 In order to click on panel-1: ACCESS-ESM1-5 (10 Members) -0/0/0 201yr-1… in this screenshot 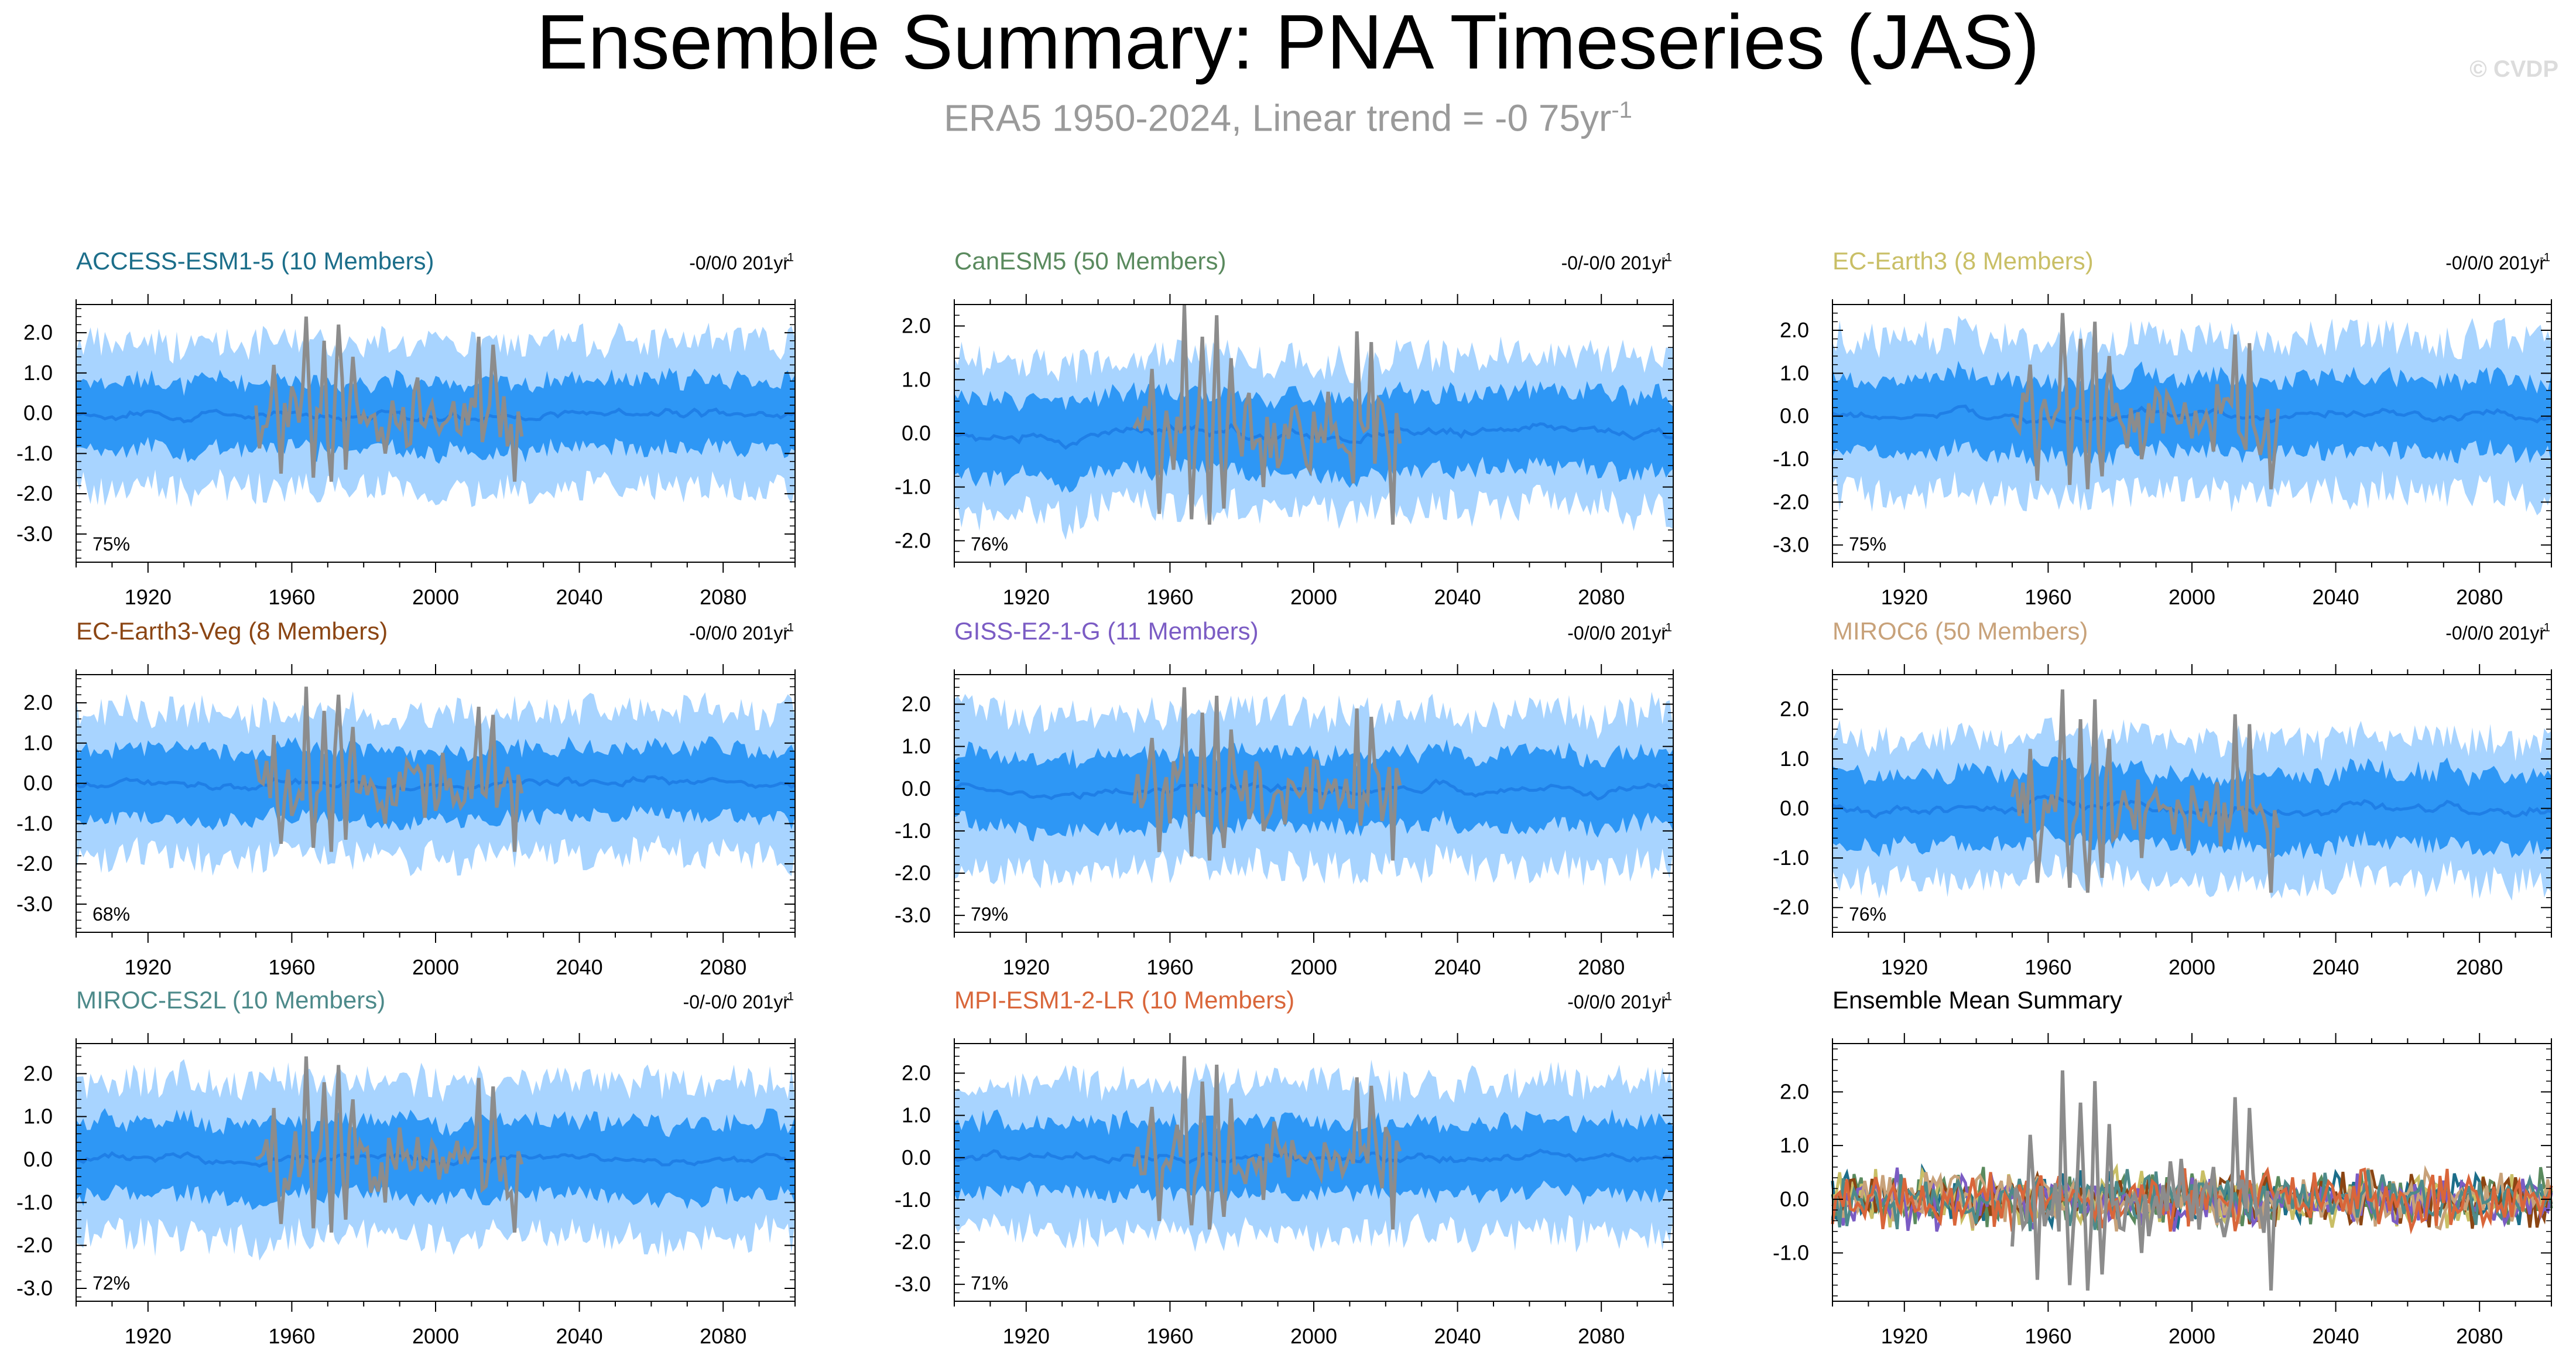, I will do `click(406, 428)`.